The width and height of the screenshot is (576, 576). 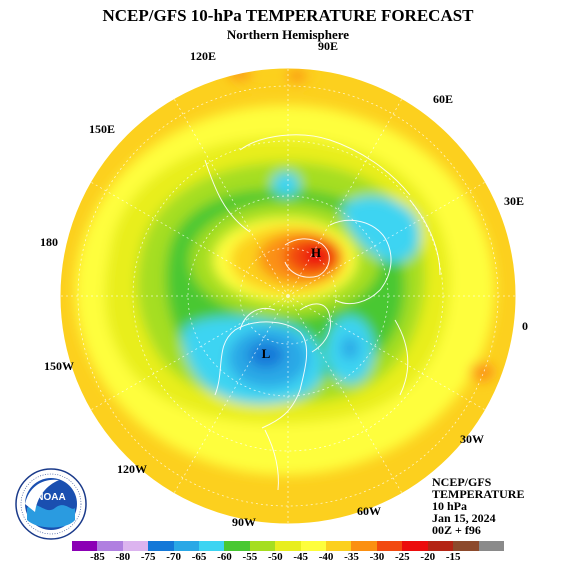 What do you see at coordinates (288, 15) in the screenshot?
I see `page-title: NCEP/GFS 10-hPa TEMPERATURE FORECAST` at bounding box center [288, 15].